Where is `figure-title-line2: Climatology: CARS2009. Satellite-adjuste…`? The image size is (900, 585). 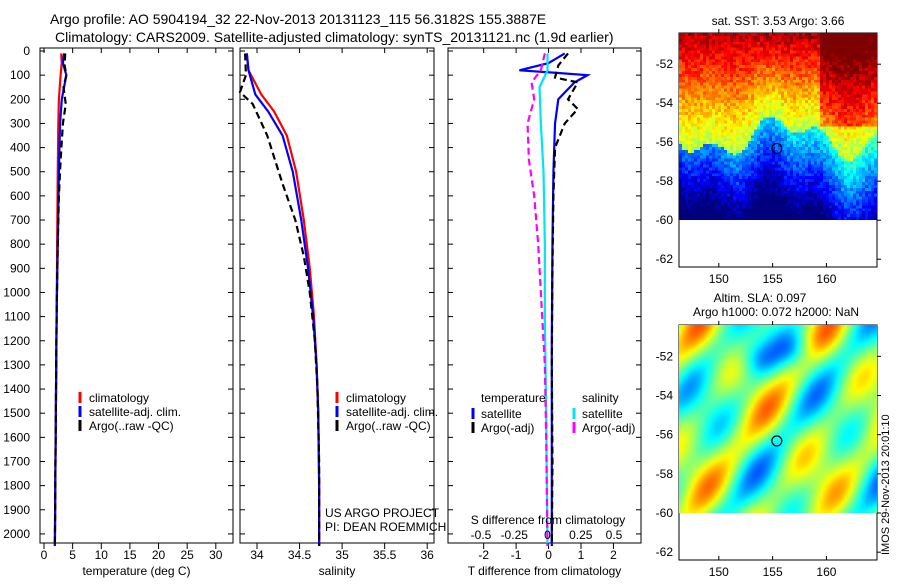 figure-title-line2: Climatology: CARS2009. Satellite-adjuste… is located at coordinates (334, 37).